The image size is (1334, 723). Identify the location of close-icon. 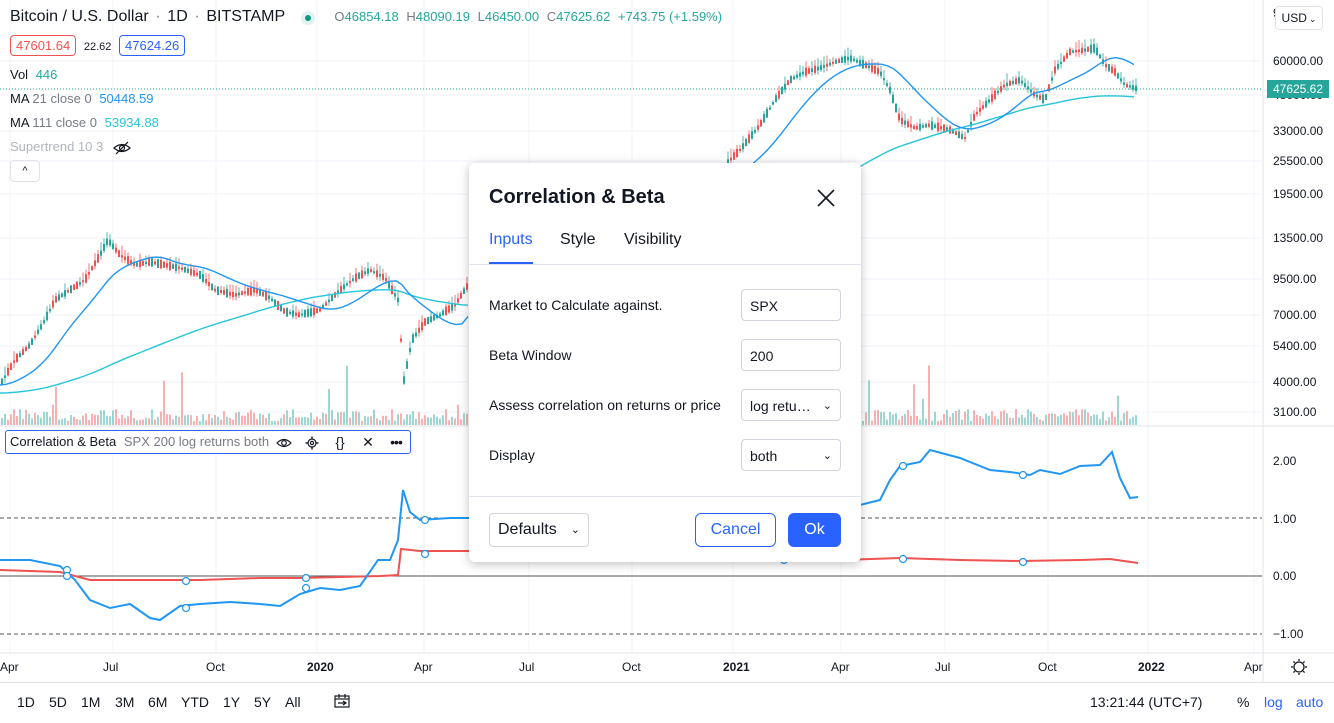
(826, 198).